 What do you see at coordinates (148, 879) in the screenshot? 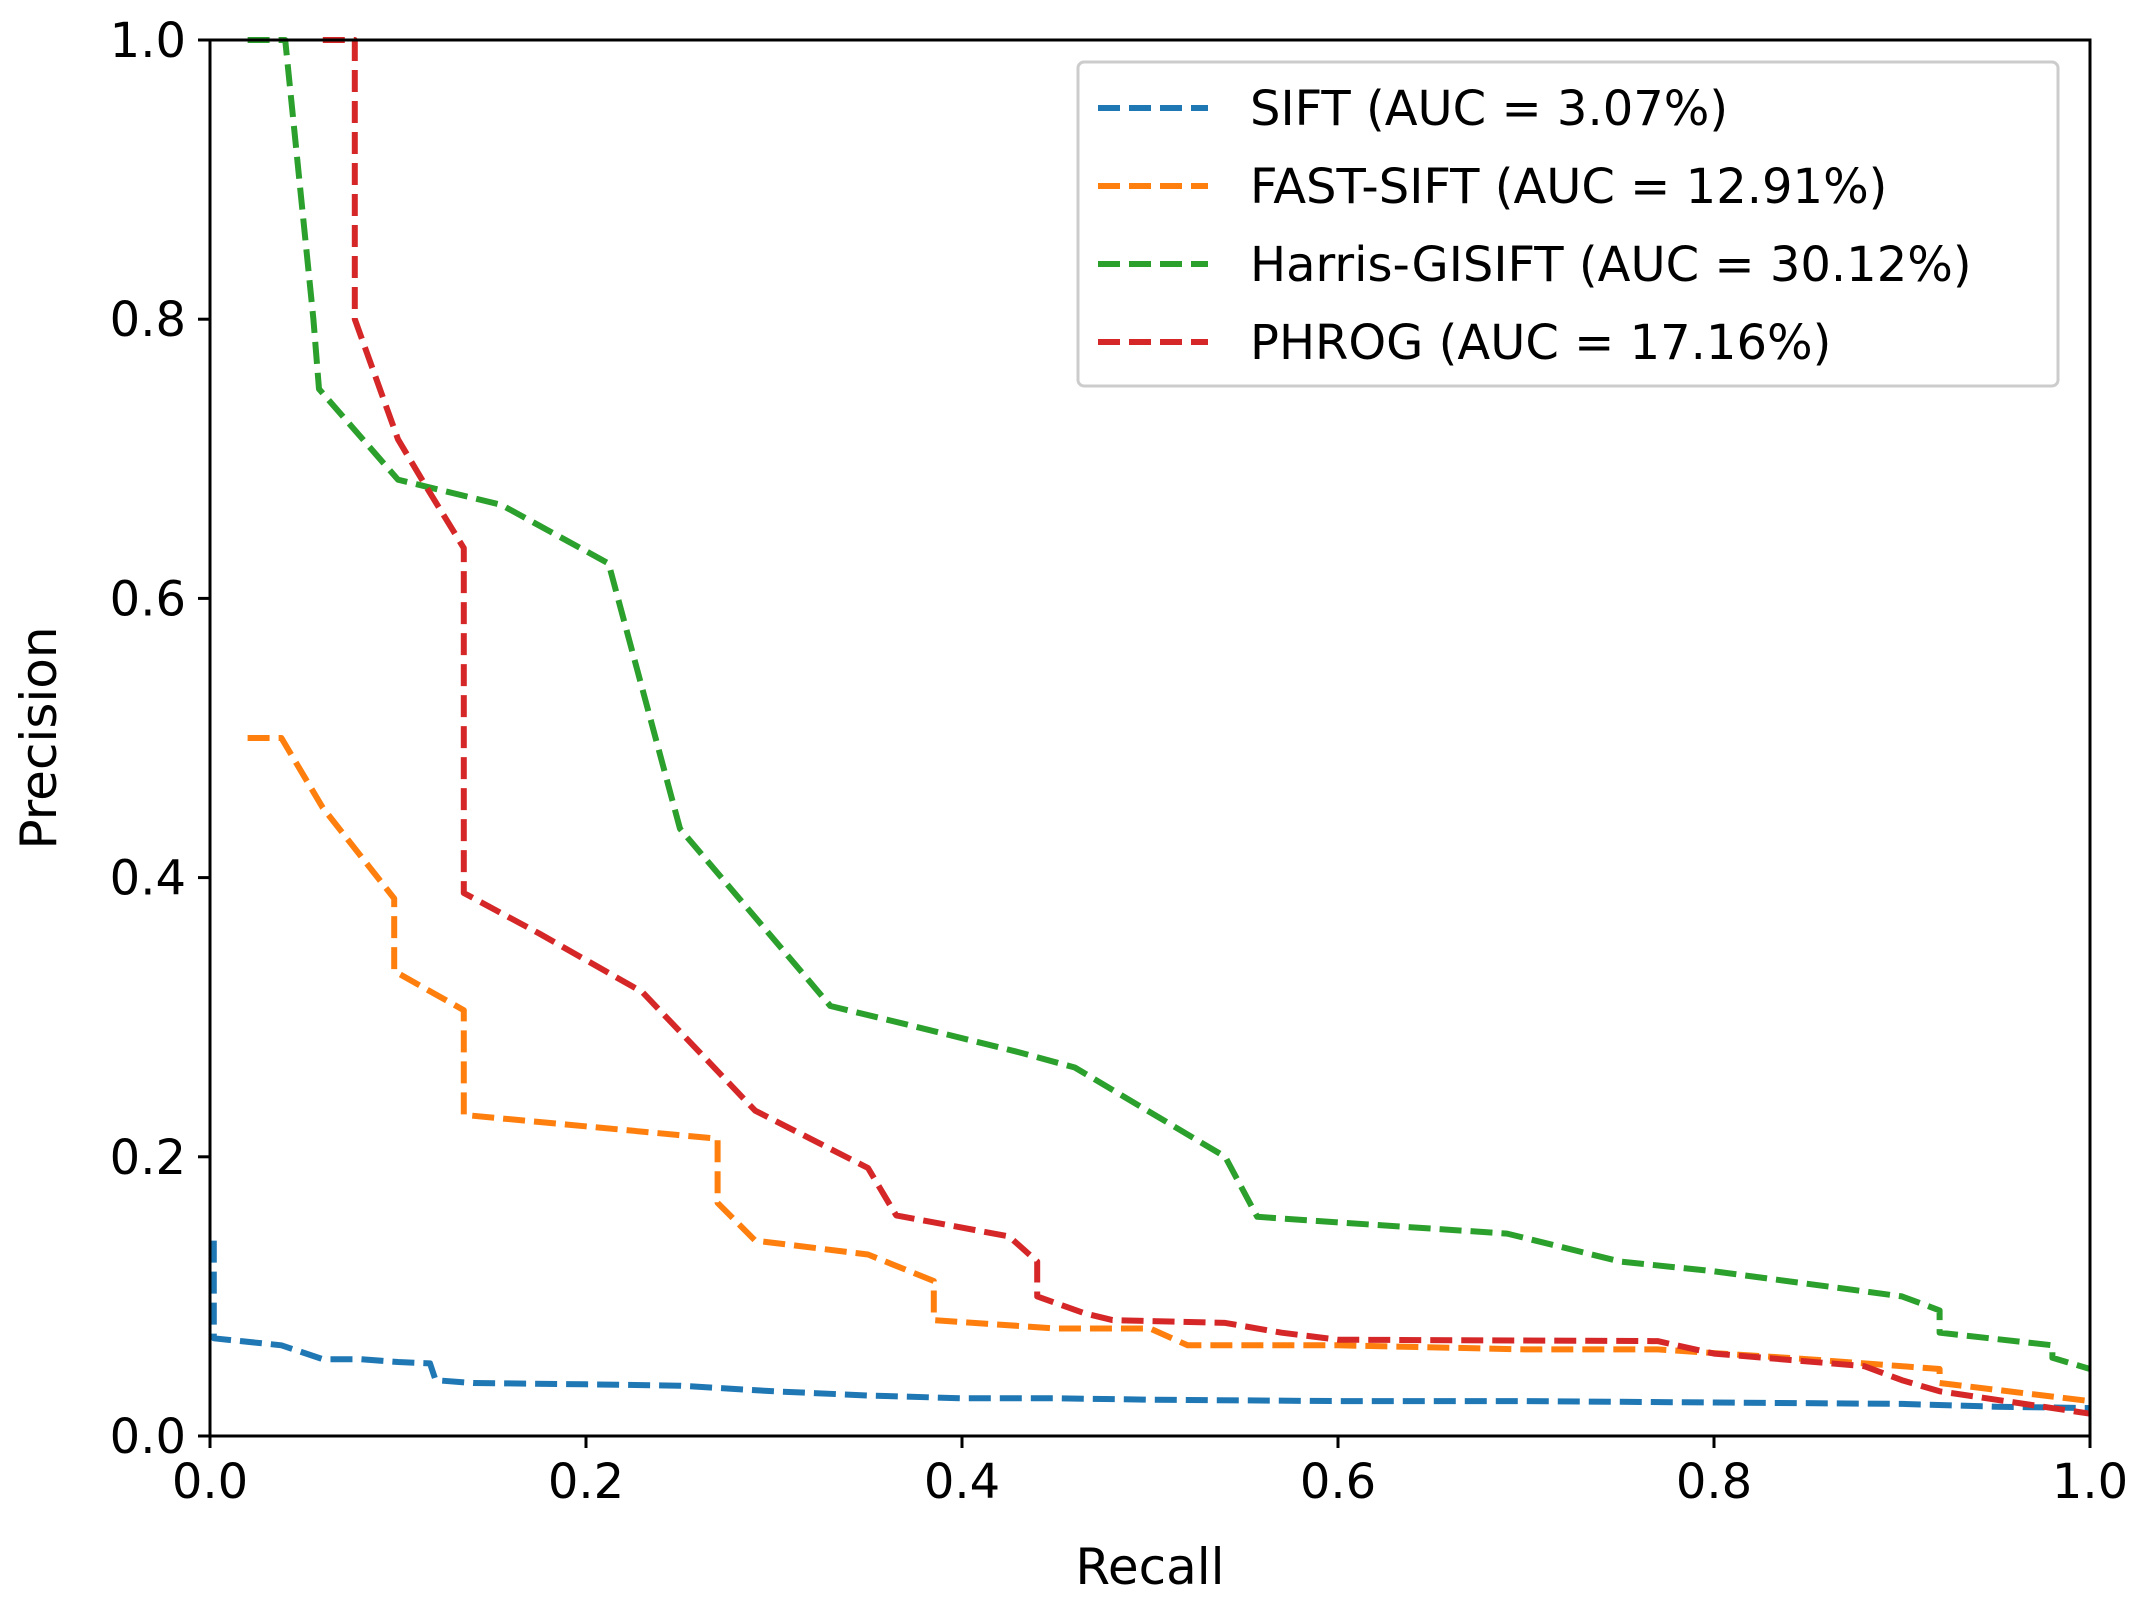
I see `y-tick-label: 0.4` at bounding box center [148, 879].